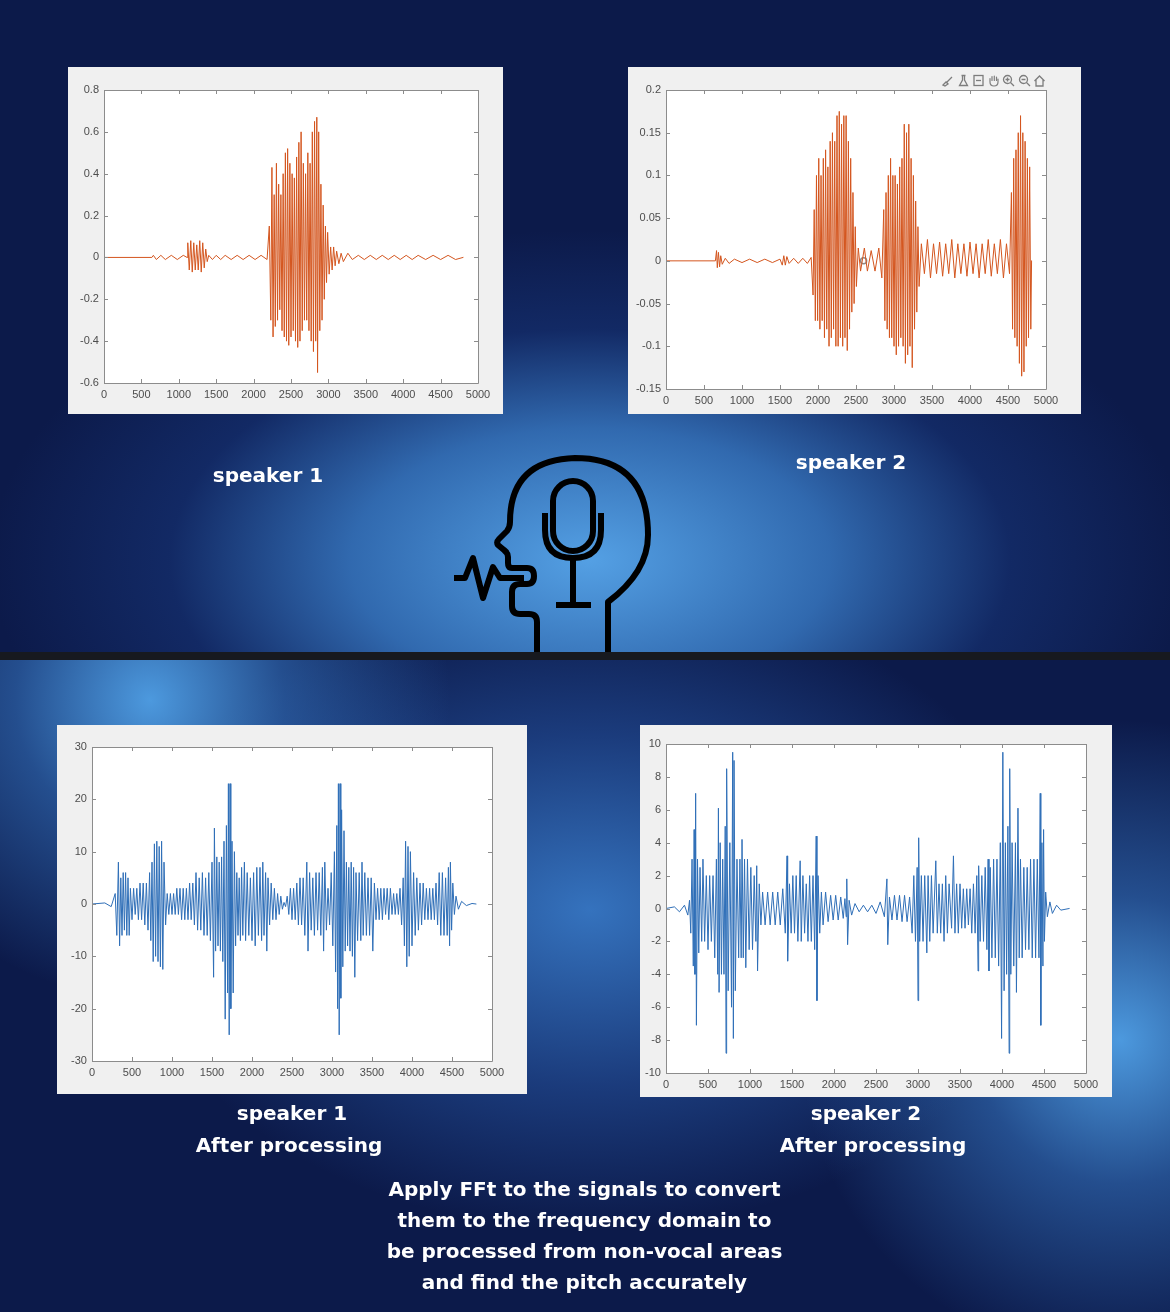 This screenshot has height=1312, width=1170. What do you see at coordinates (656, 940) in the screenshot?
I see `y-tick-label: -2` at bounding box center [656, 940].